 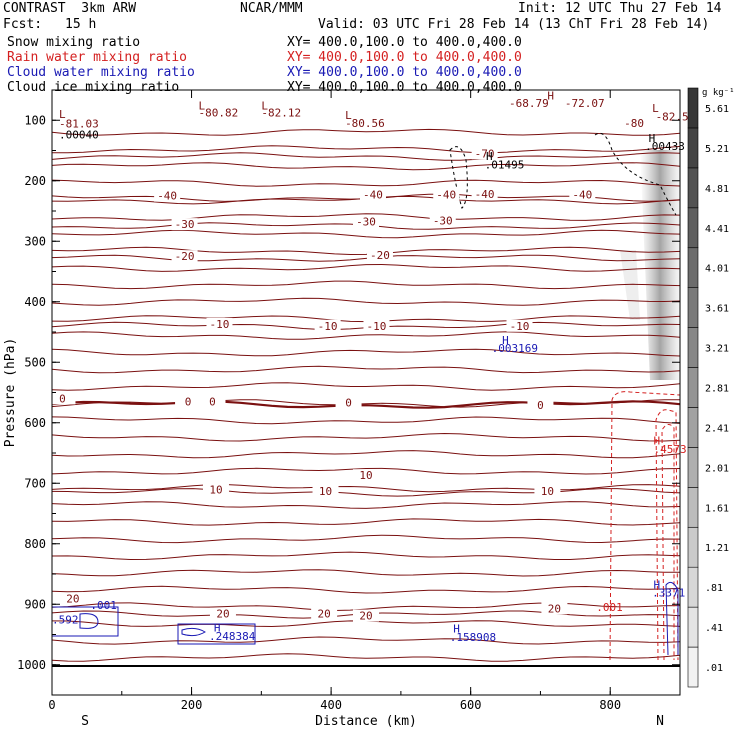 I want to click on colorbar-label: 2.41, so click(x=717, y=428).